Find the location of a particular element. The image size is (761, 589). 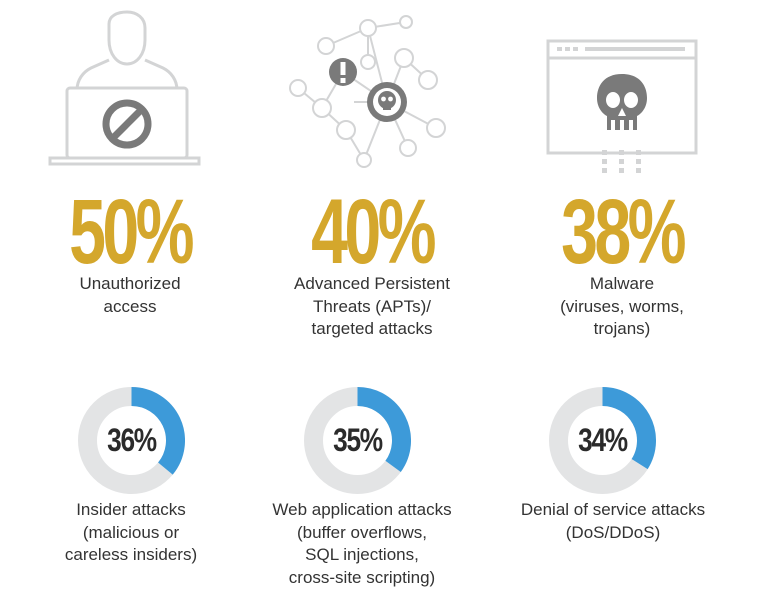

label-line: Threats (APTs)/ is located at coordinates (372, 307).